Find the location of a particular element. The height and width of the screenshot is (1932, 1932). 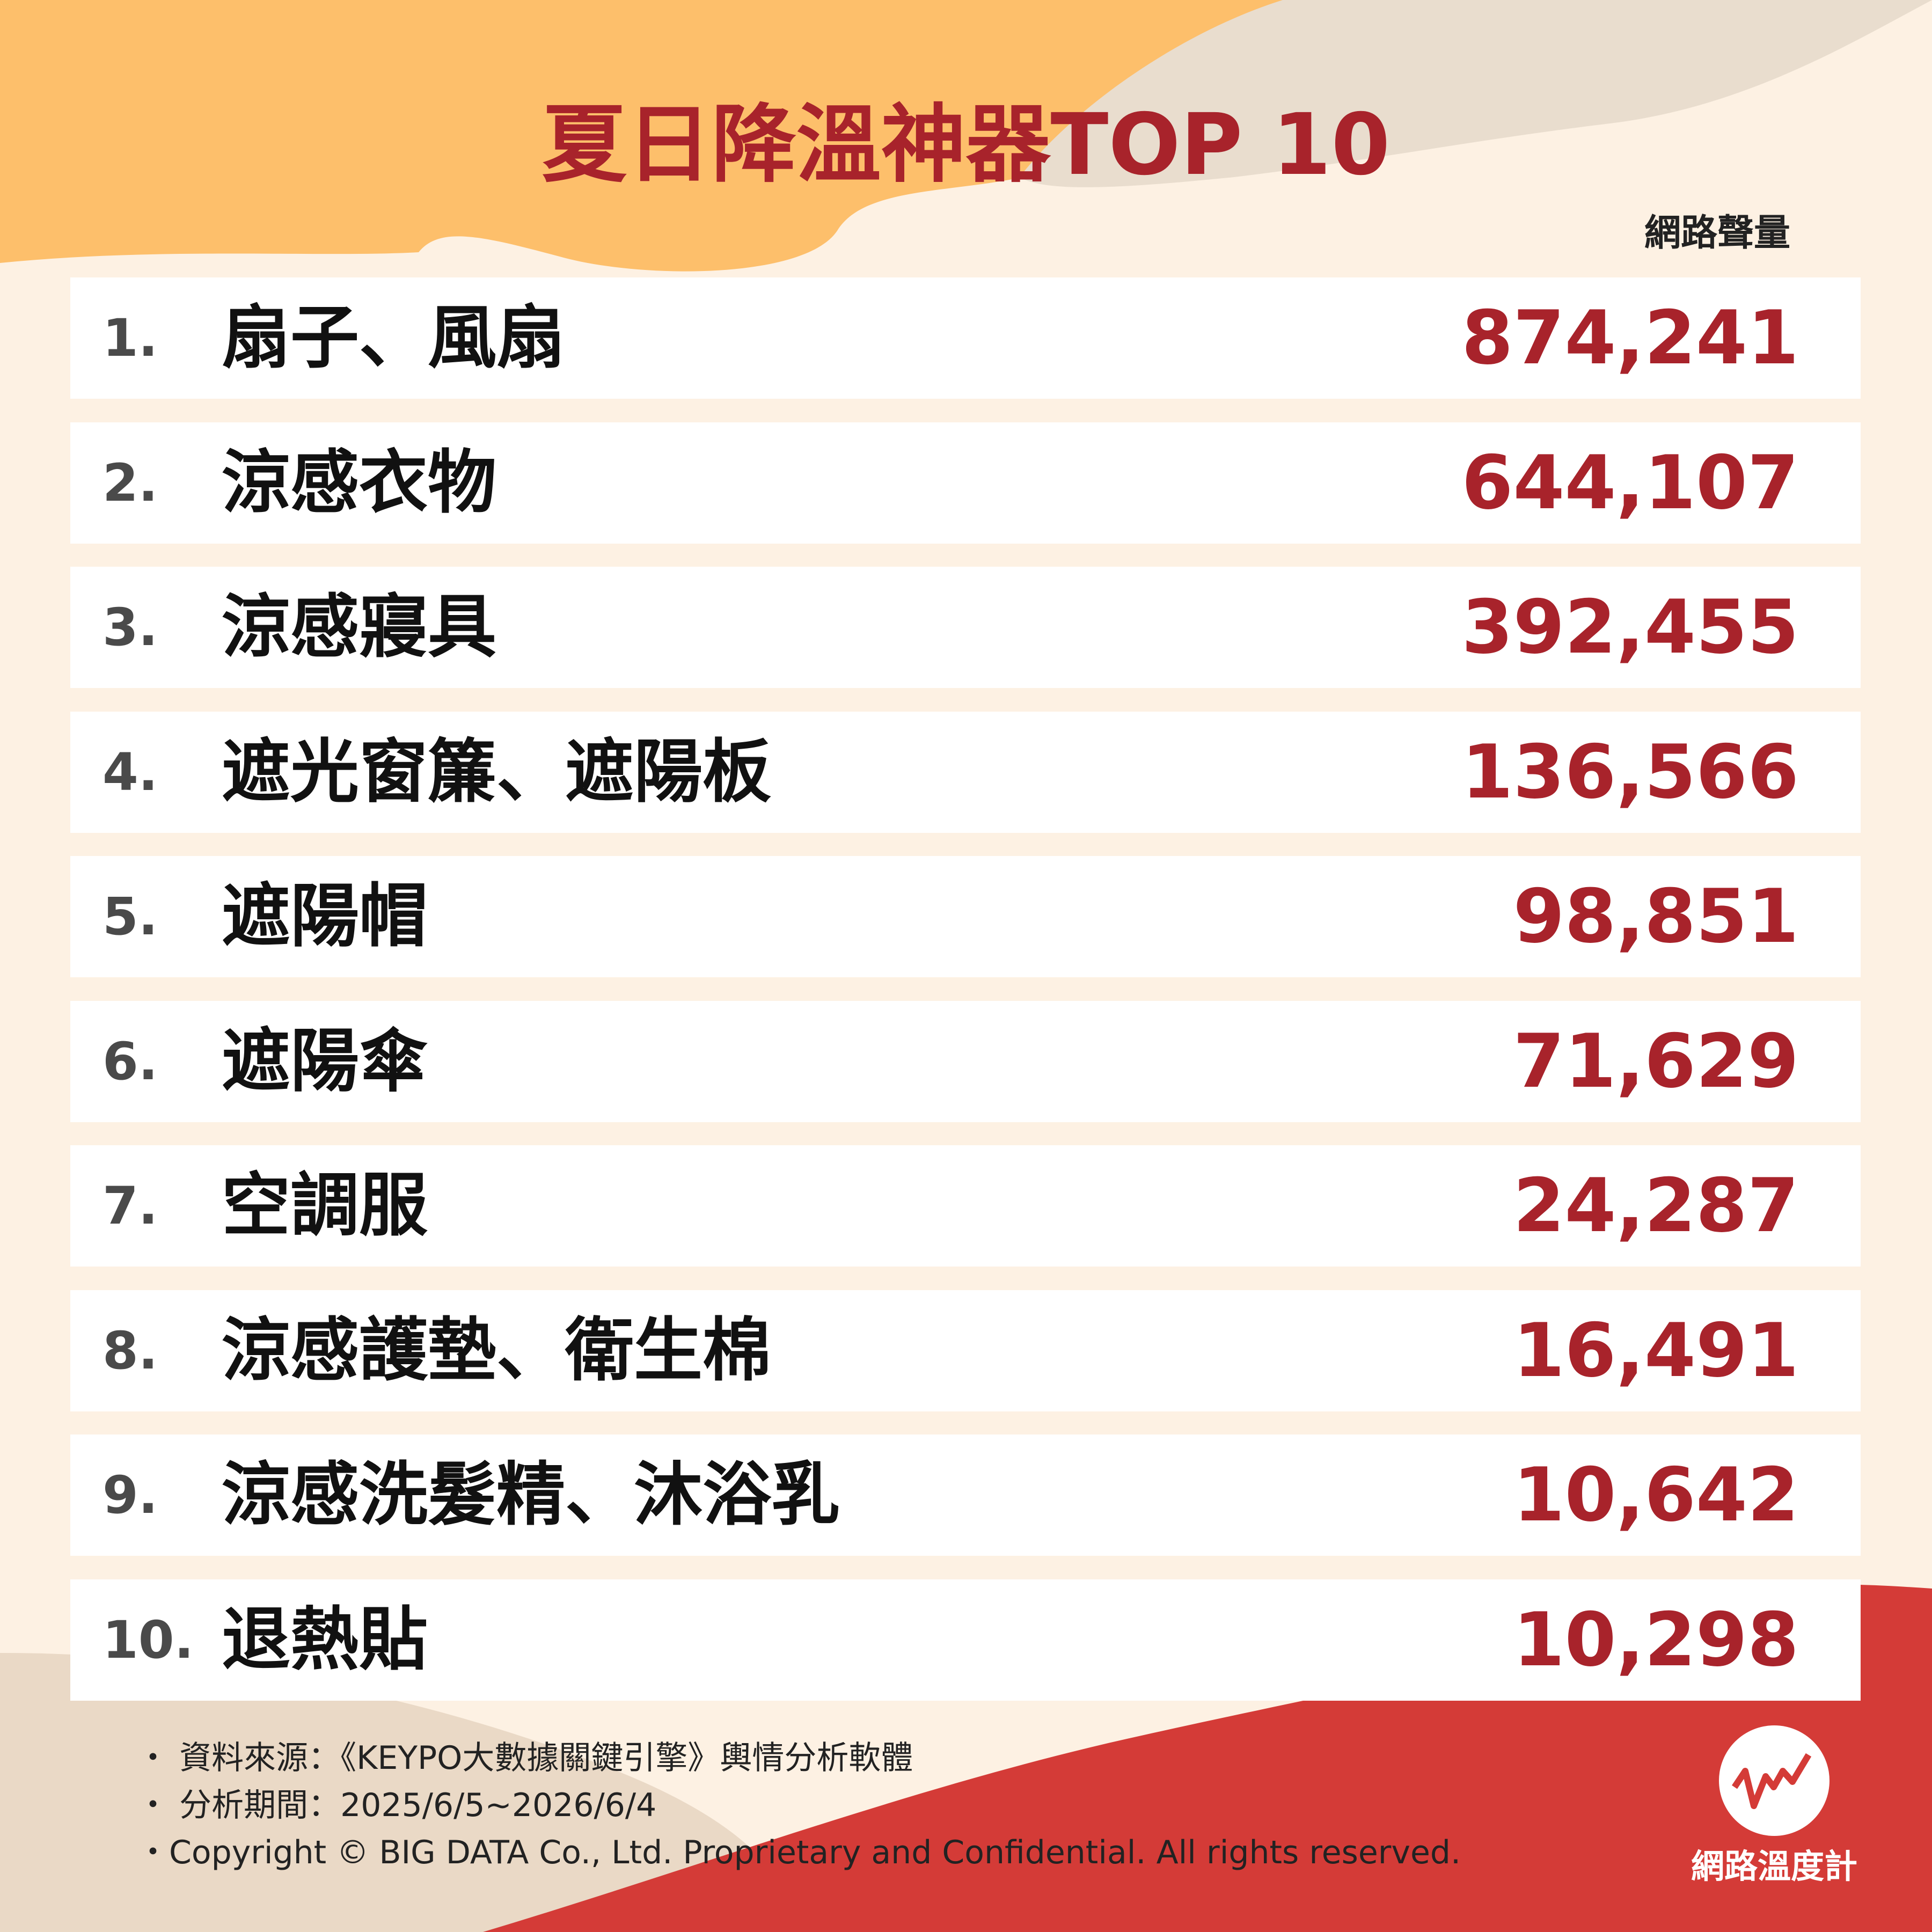

item-name: 扇子、風扇 is located at coordinates (394, 338).